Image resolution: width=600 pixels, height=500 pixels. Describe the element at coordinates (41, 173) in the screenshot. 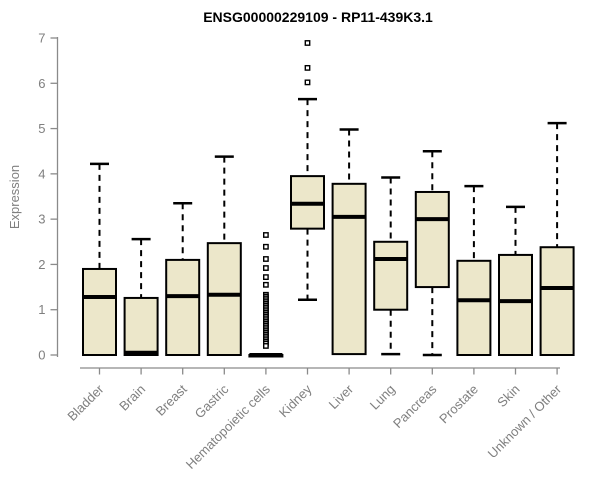

I see `y-tick-label: 4` at that location.